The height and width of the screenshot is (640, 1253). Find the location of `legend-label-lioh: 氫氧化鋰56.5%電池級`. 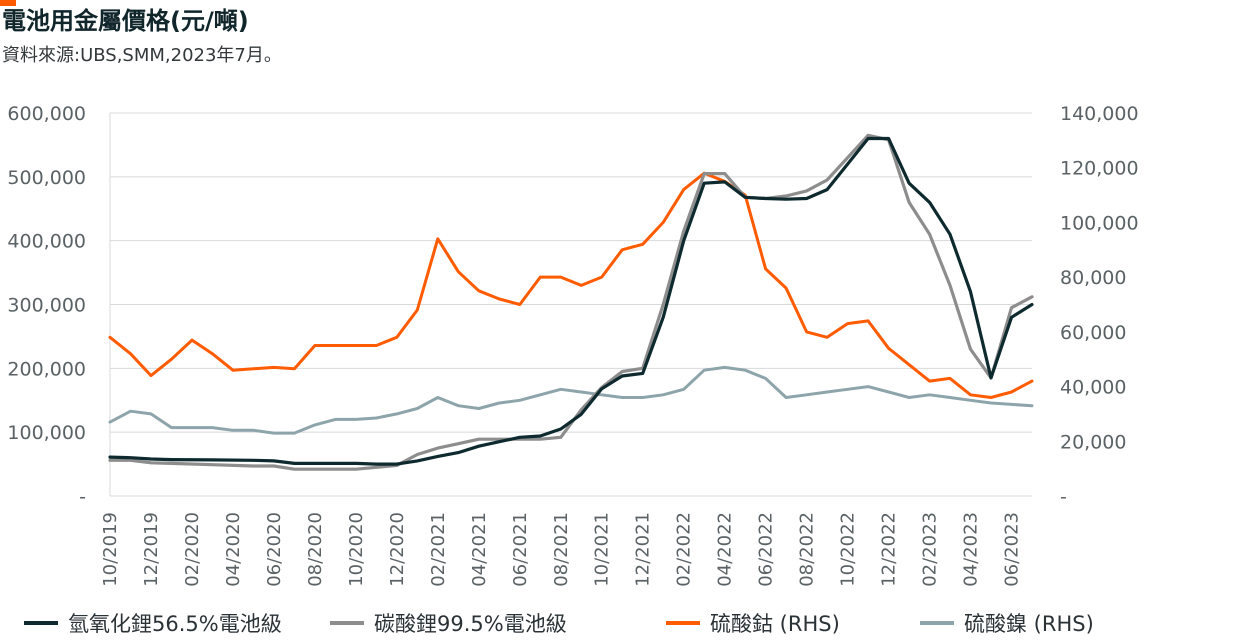

legend-label-lioh: 氫氧化鋰56.5%電池級 is located at coordinates (175, 624).